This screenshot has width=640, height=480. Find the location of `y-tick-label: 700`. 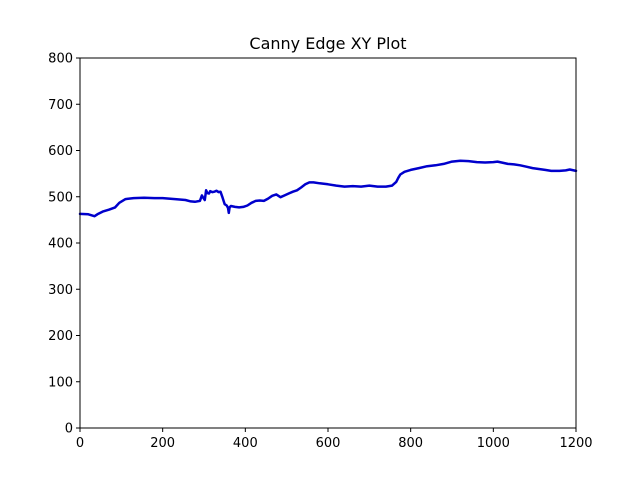

y-tick-label: 700 is located at coordinates (60, 105).